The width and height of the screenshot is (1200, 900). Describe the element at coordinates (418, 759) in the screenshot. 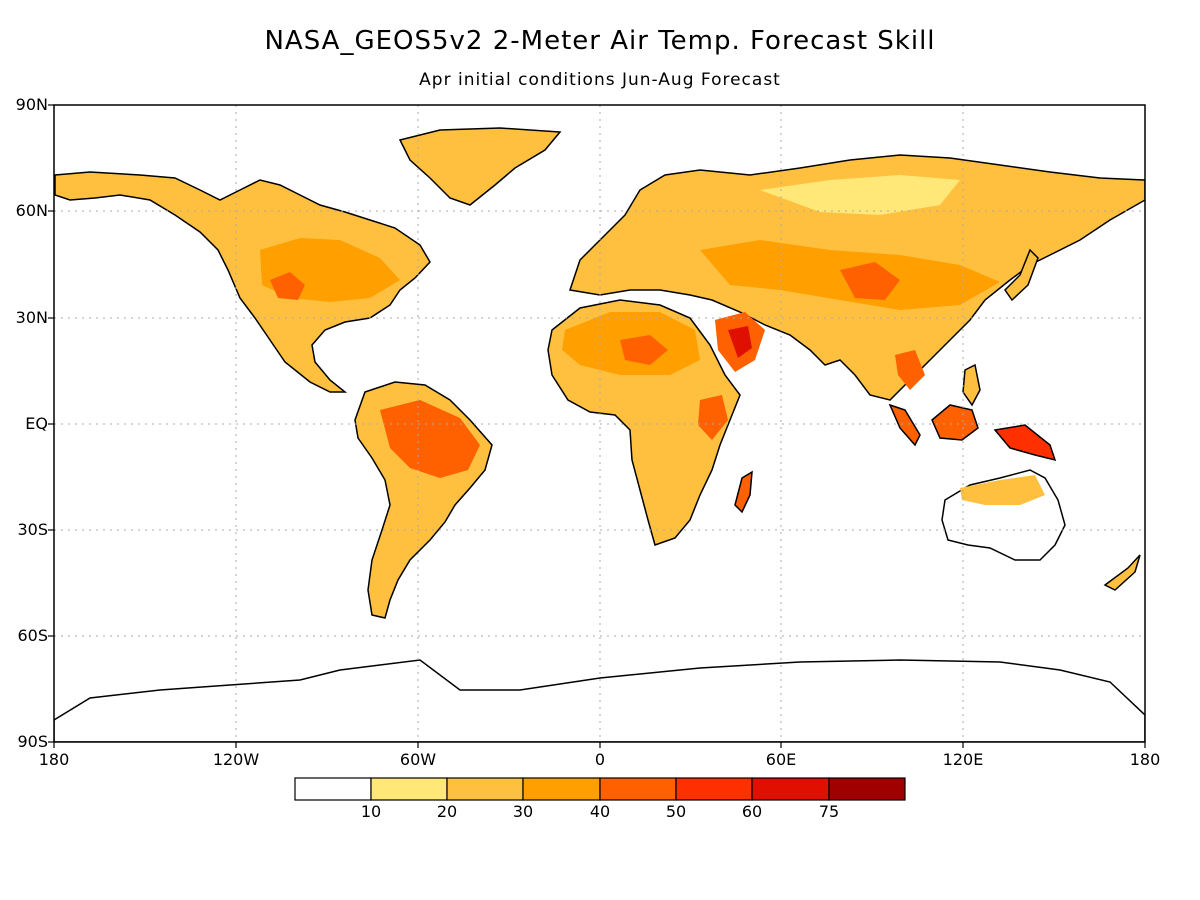

I see `lon-label-60w: 60W` at that location.